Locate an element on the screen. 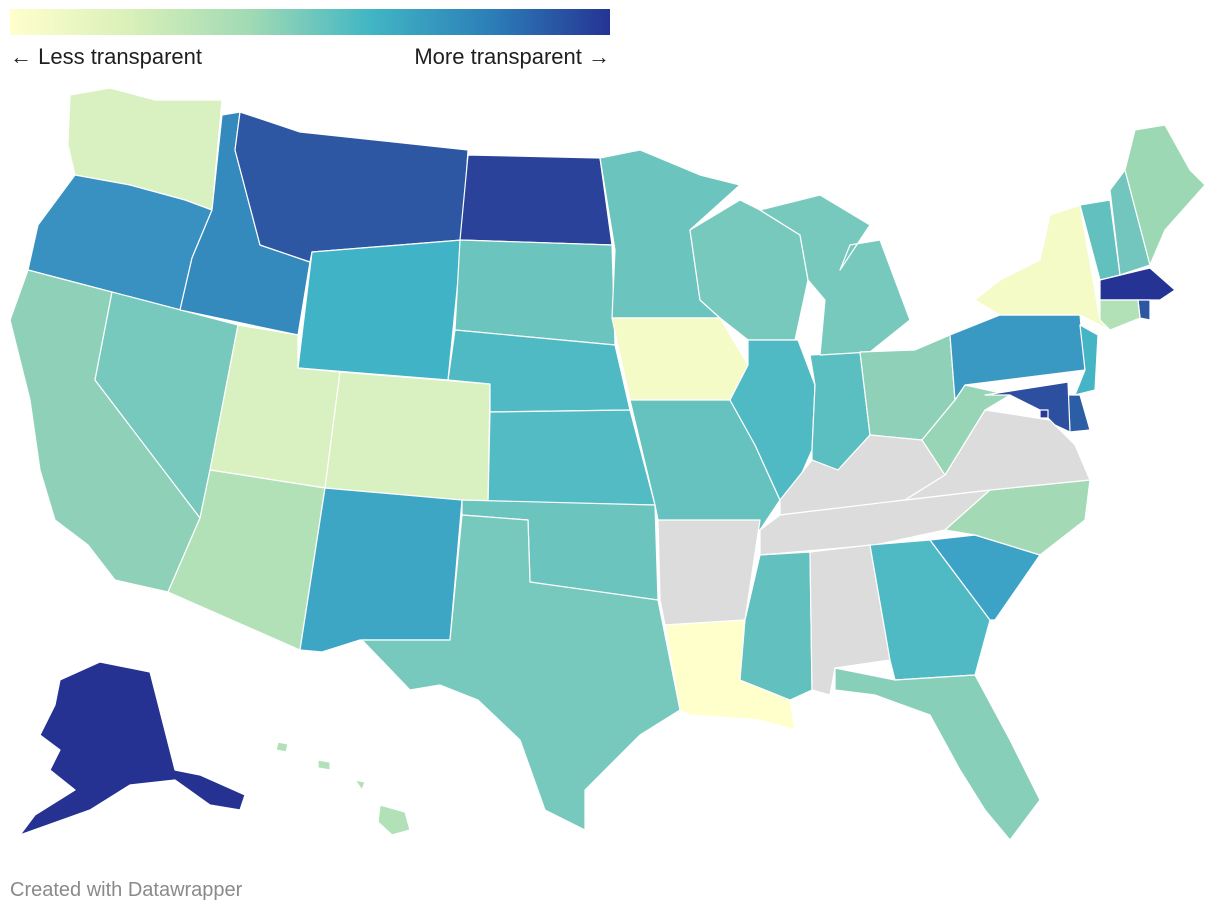 This screenshot has width=1220, height=916. state-MI is located at coordinates (835, 275).